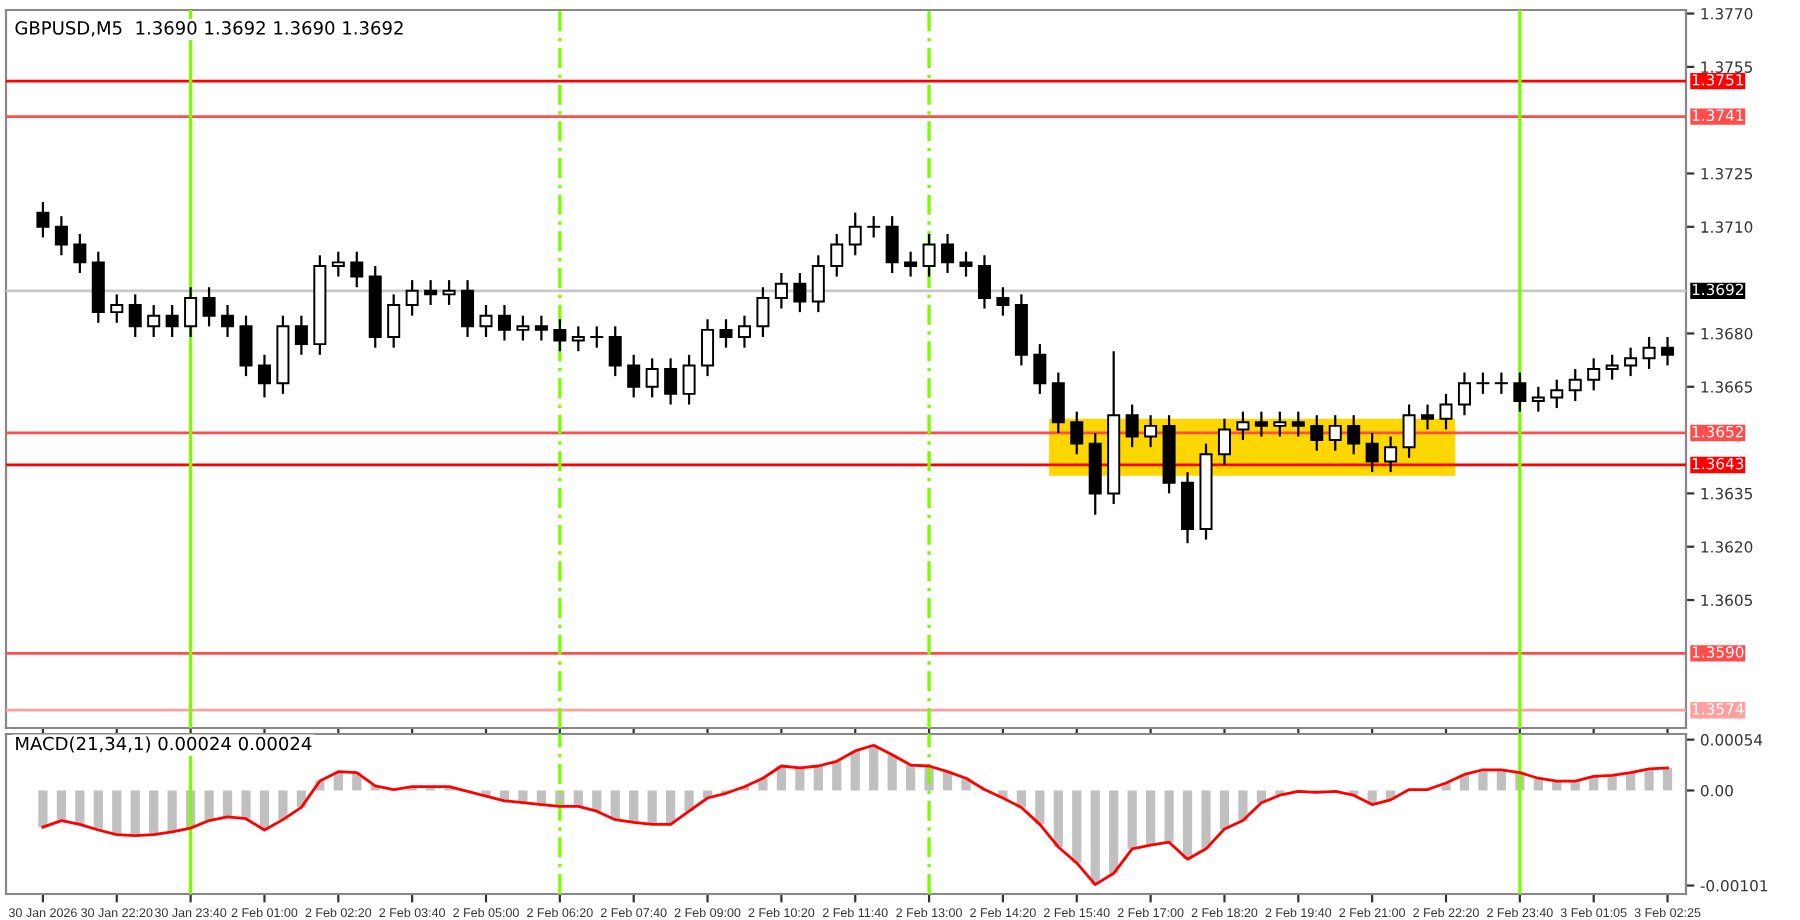 This screenshot has height=920, width=1800. I want to click on text: GBPUSD,M5 1.3690 1.3692 1.3690 1.3692, so click(209, 29).